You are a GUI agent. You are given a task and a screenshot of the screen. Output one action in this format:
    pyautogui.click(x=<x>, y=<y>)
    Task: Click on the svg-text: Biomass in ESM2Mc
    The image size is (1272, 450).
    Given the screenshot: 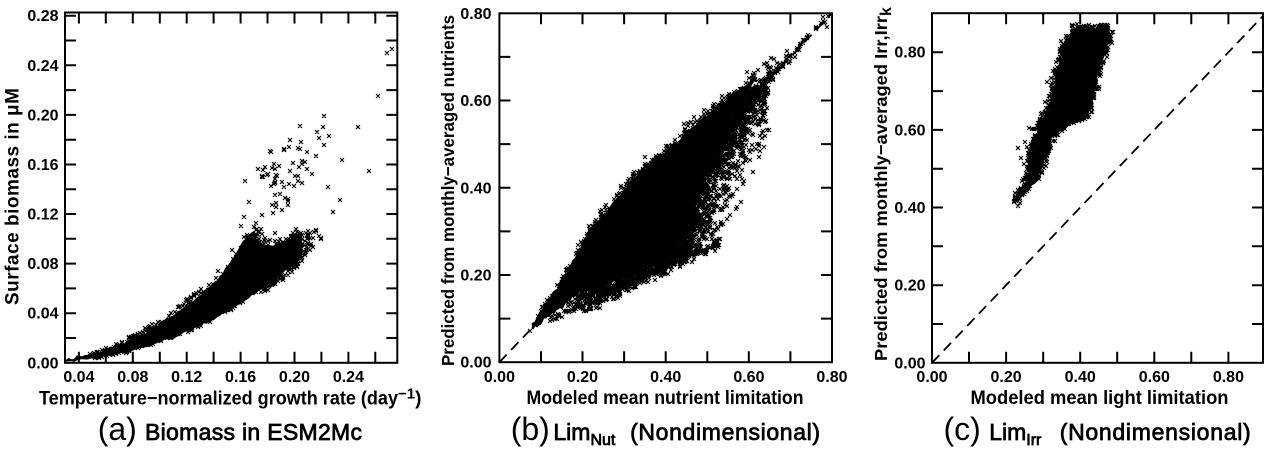 What is the action you would take?
    pyautogui.click(x=253, y=432)
    